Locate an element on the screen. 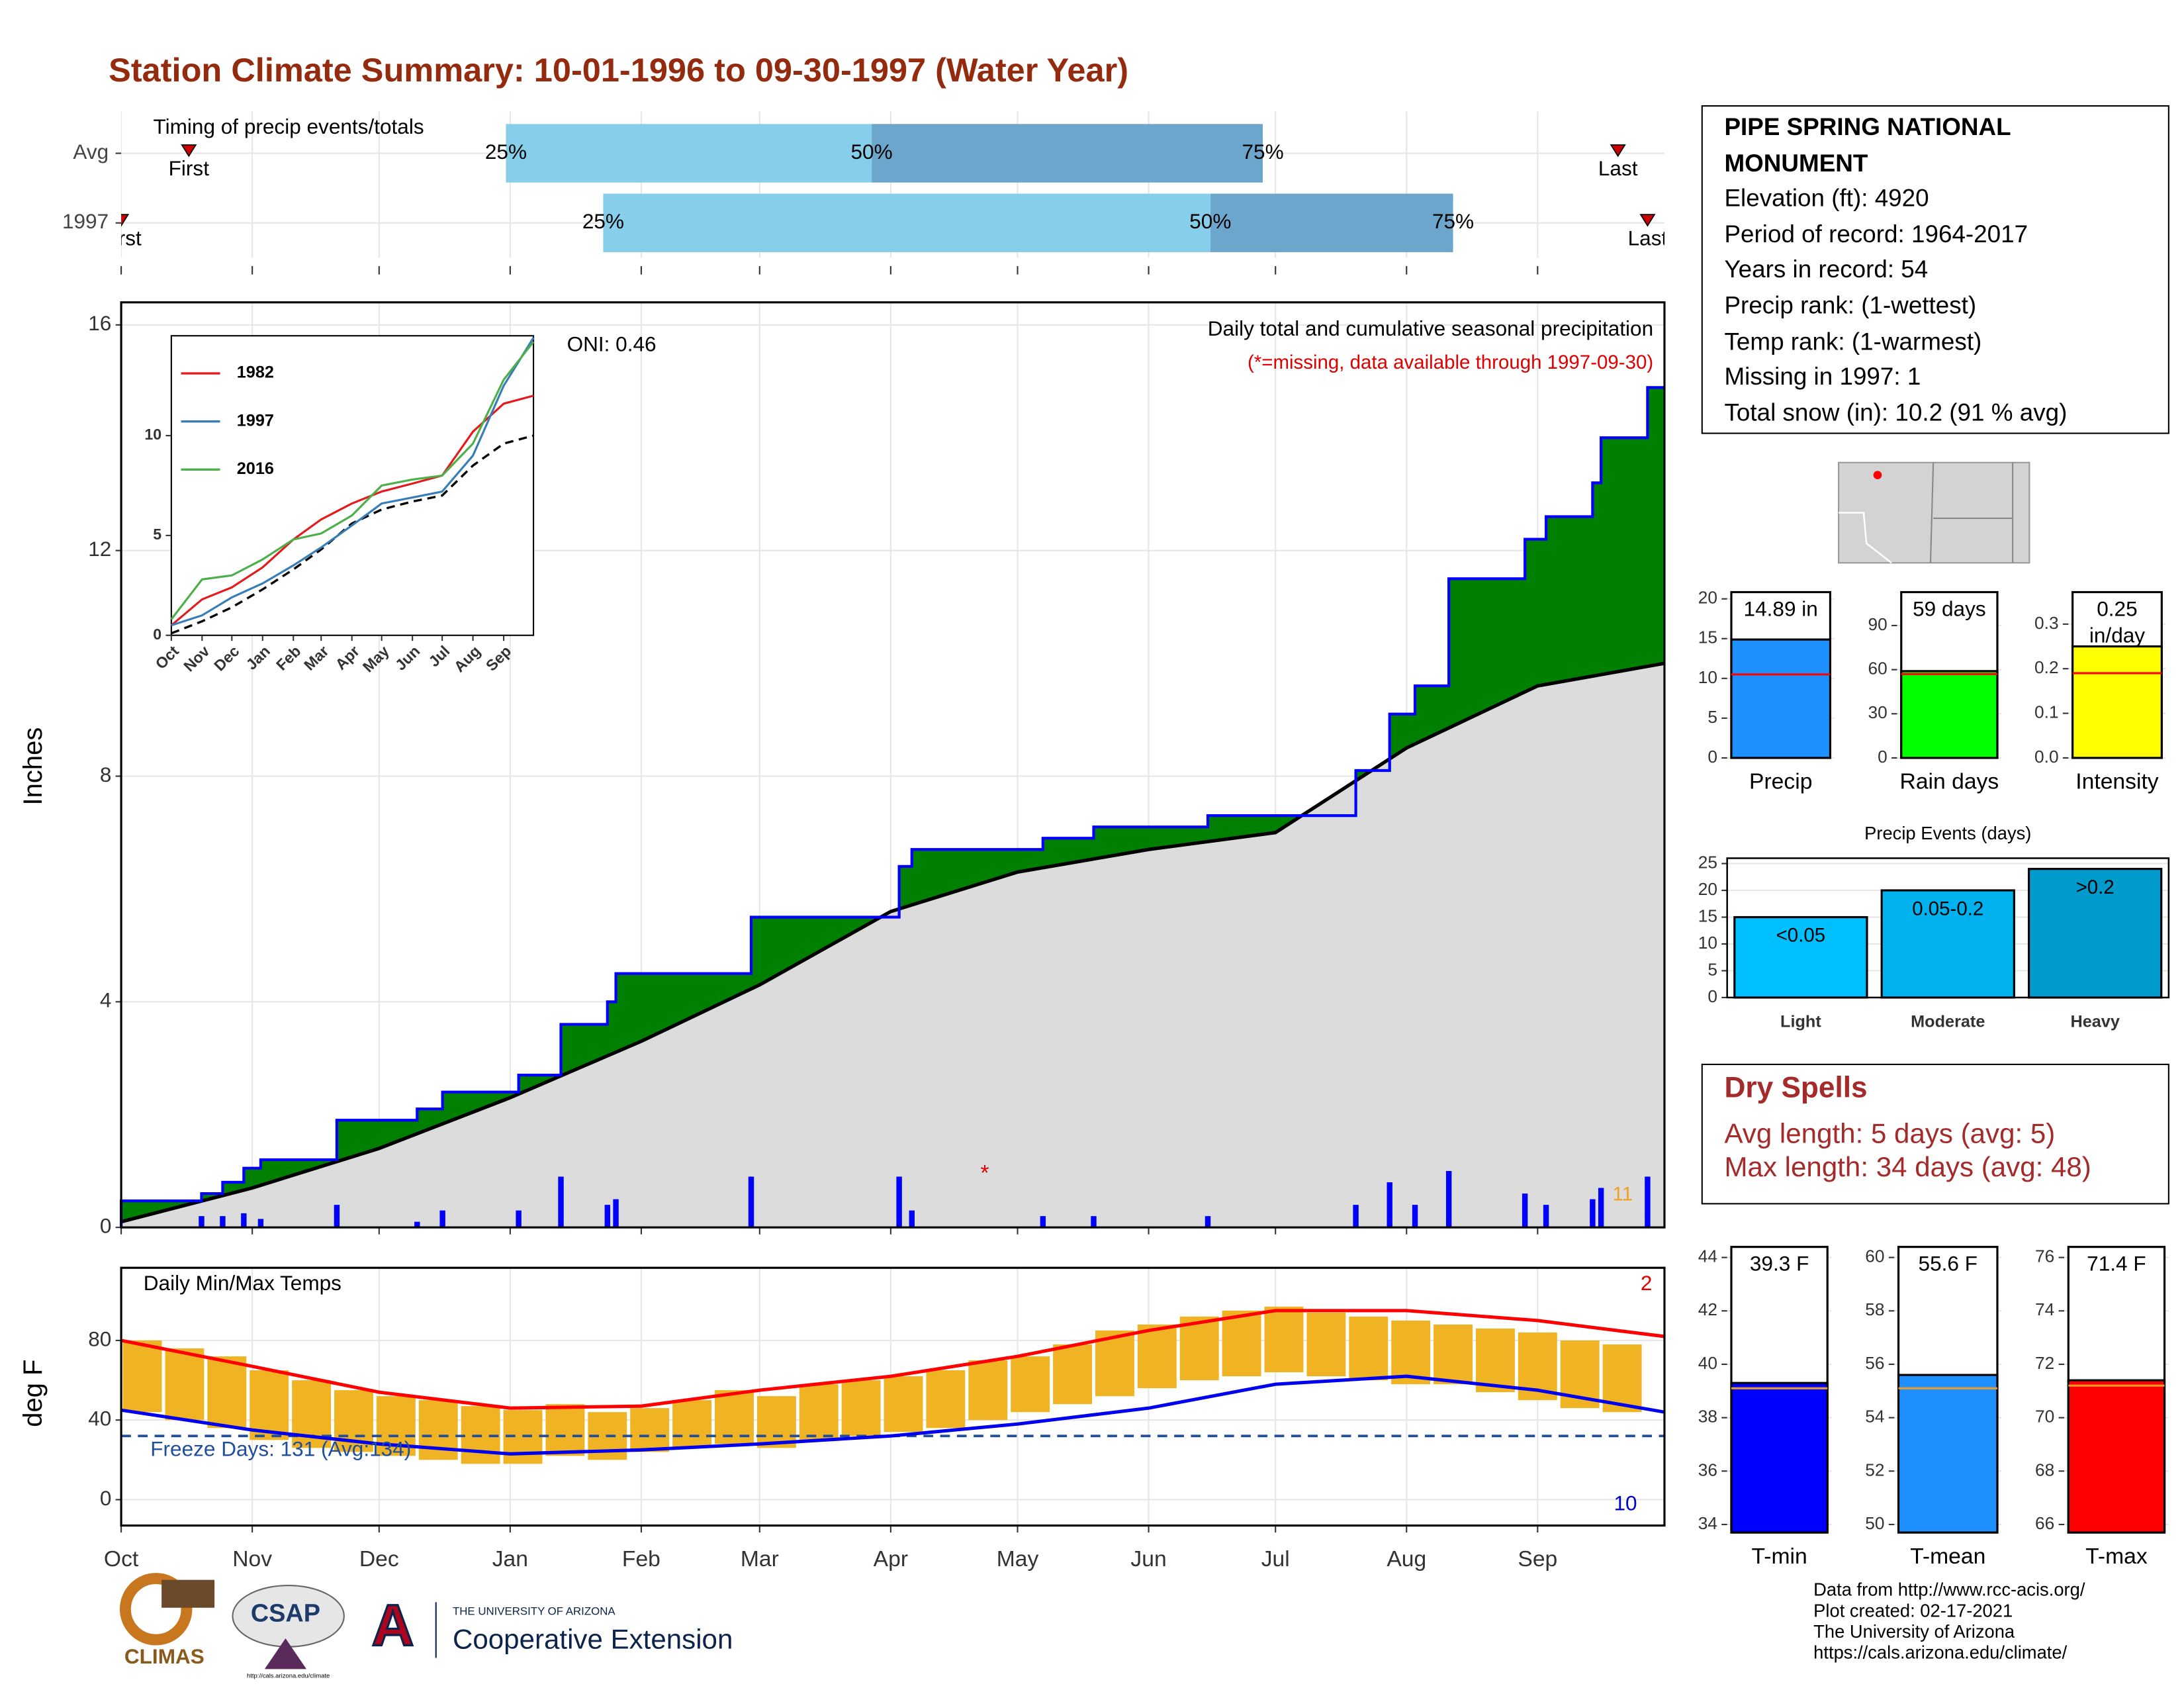 This screenshot has width=2184, height=1688. y-tick-label: 0.0 is located at coordinates (2046, 757).